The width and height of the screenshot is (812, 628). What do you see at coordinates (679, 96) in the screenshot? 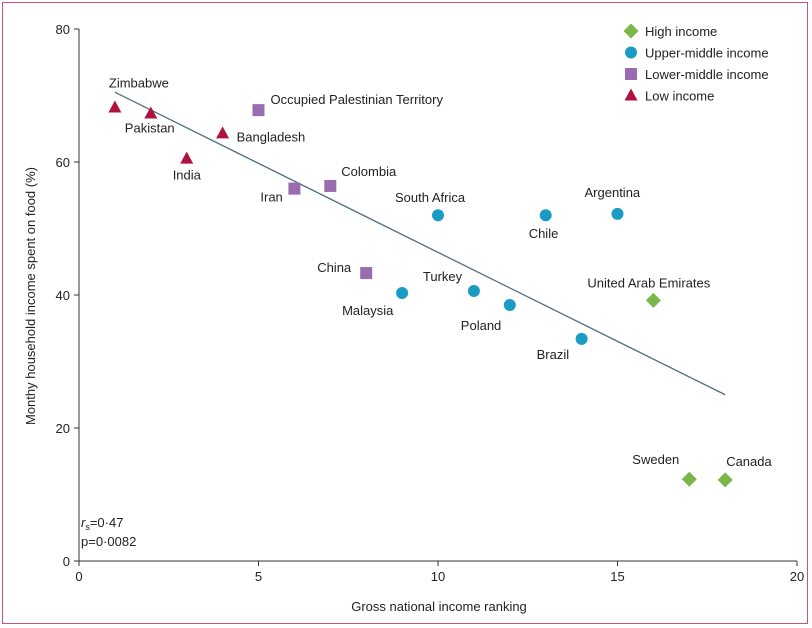
I see `legend-label: Low income` at bounding box center [679, 96].